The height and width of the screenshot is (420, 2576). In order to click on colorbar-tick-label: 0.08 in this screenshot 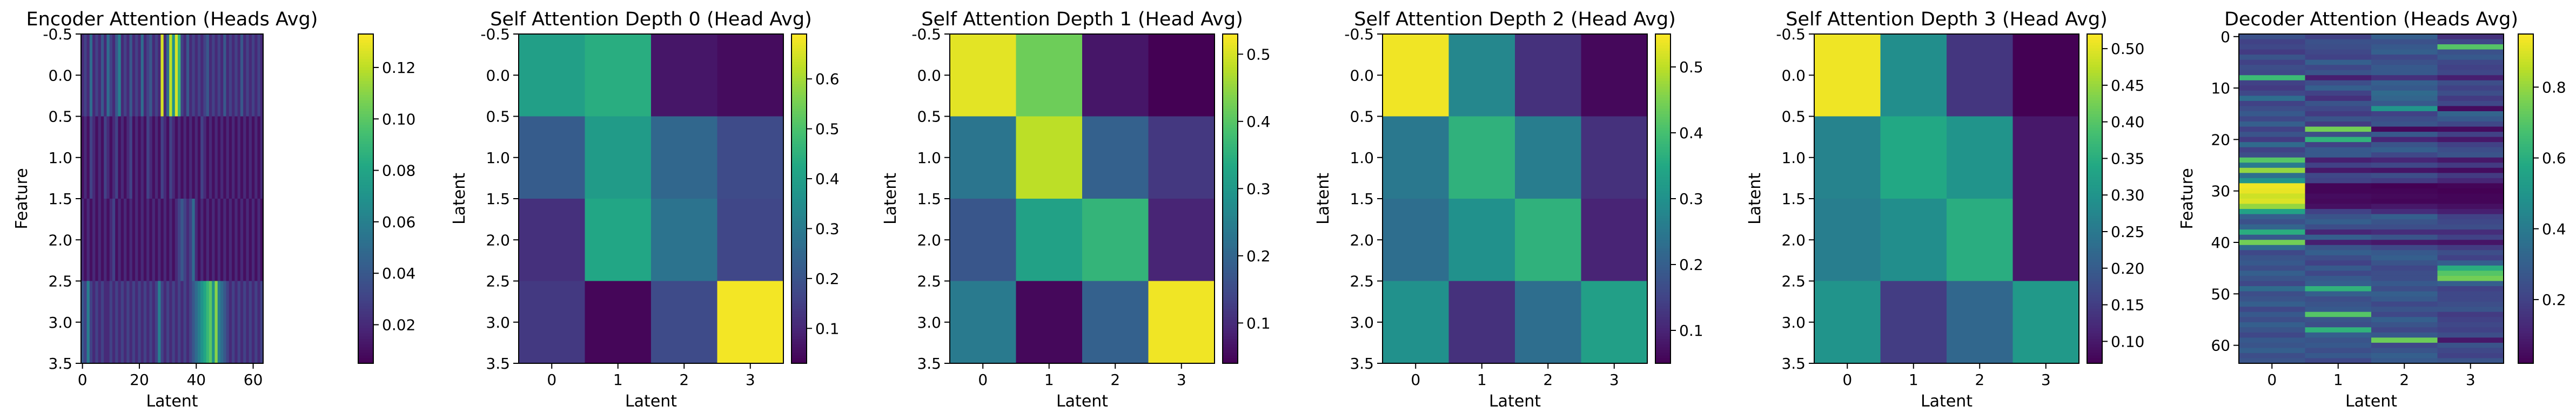, I will do `click(398, 171)`.